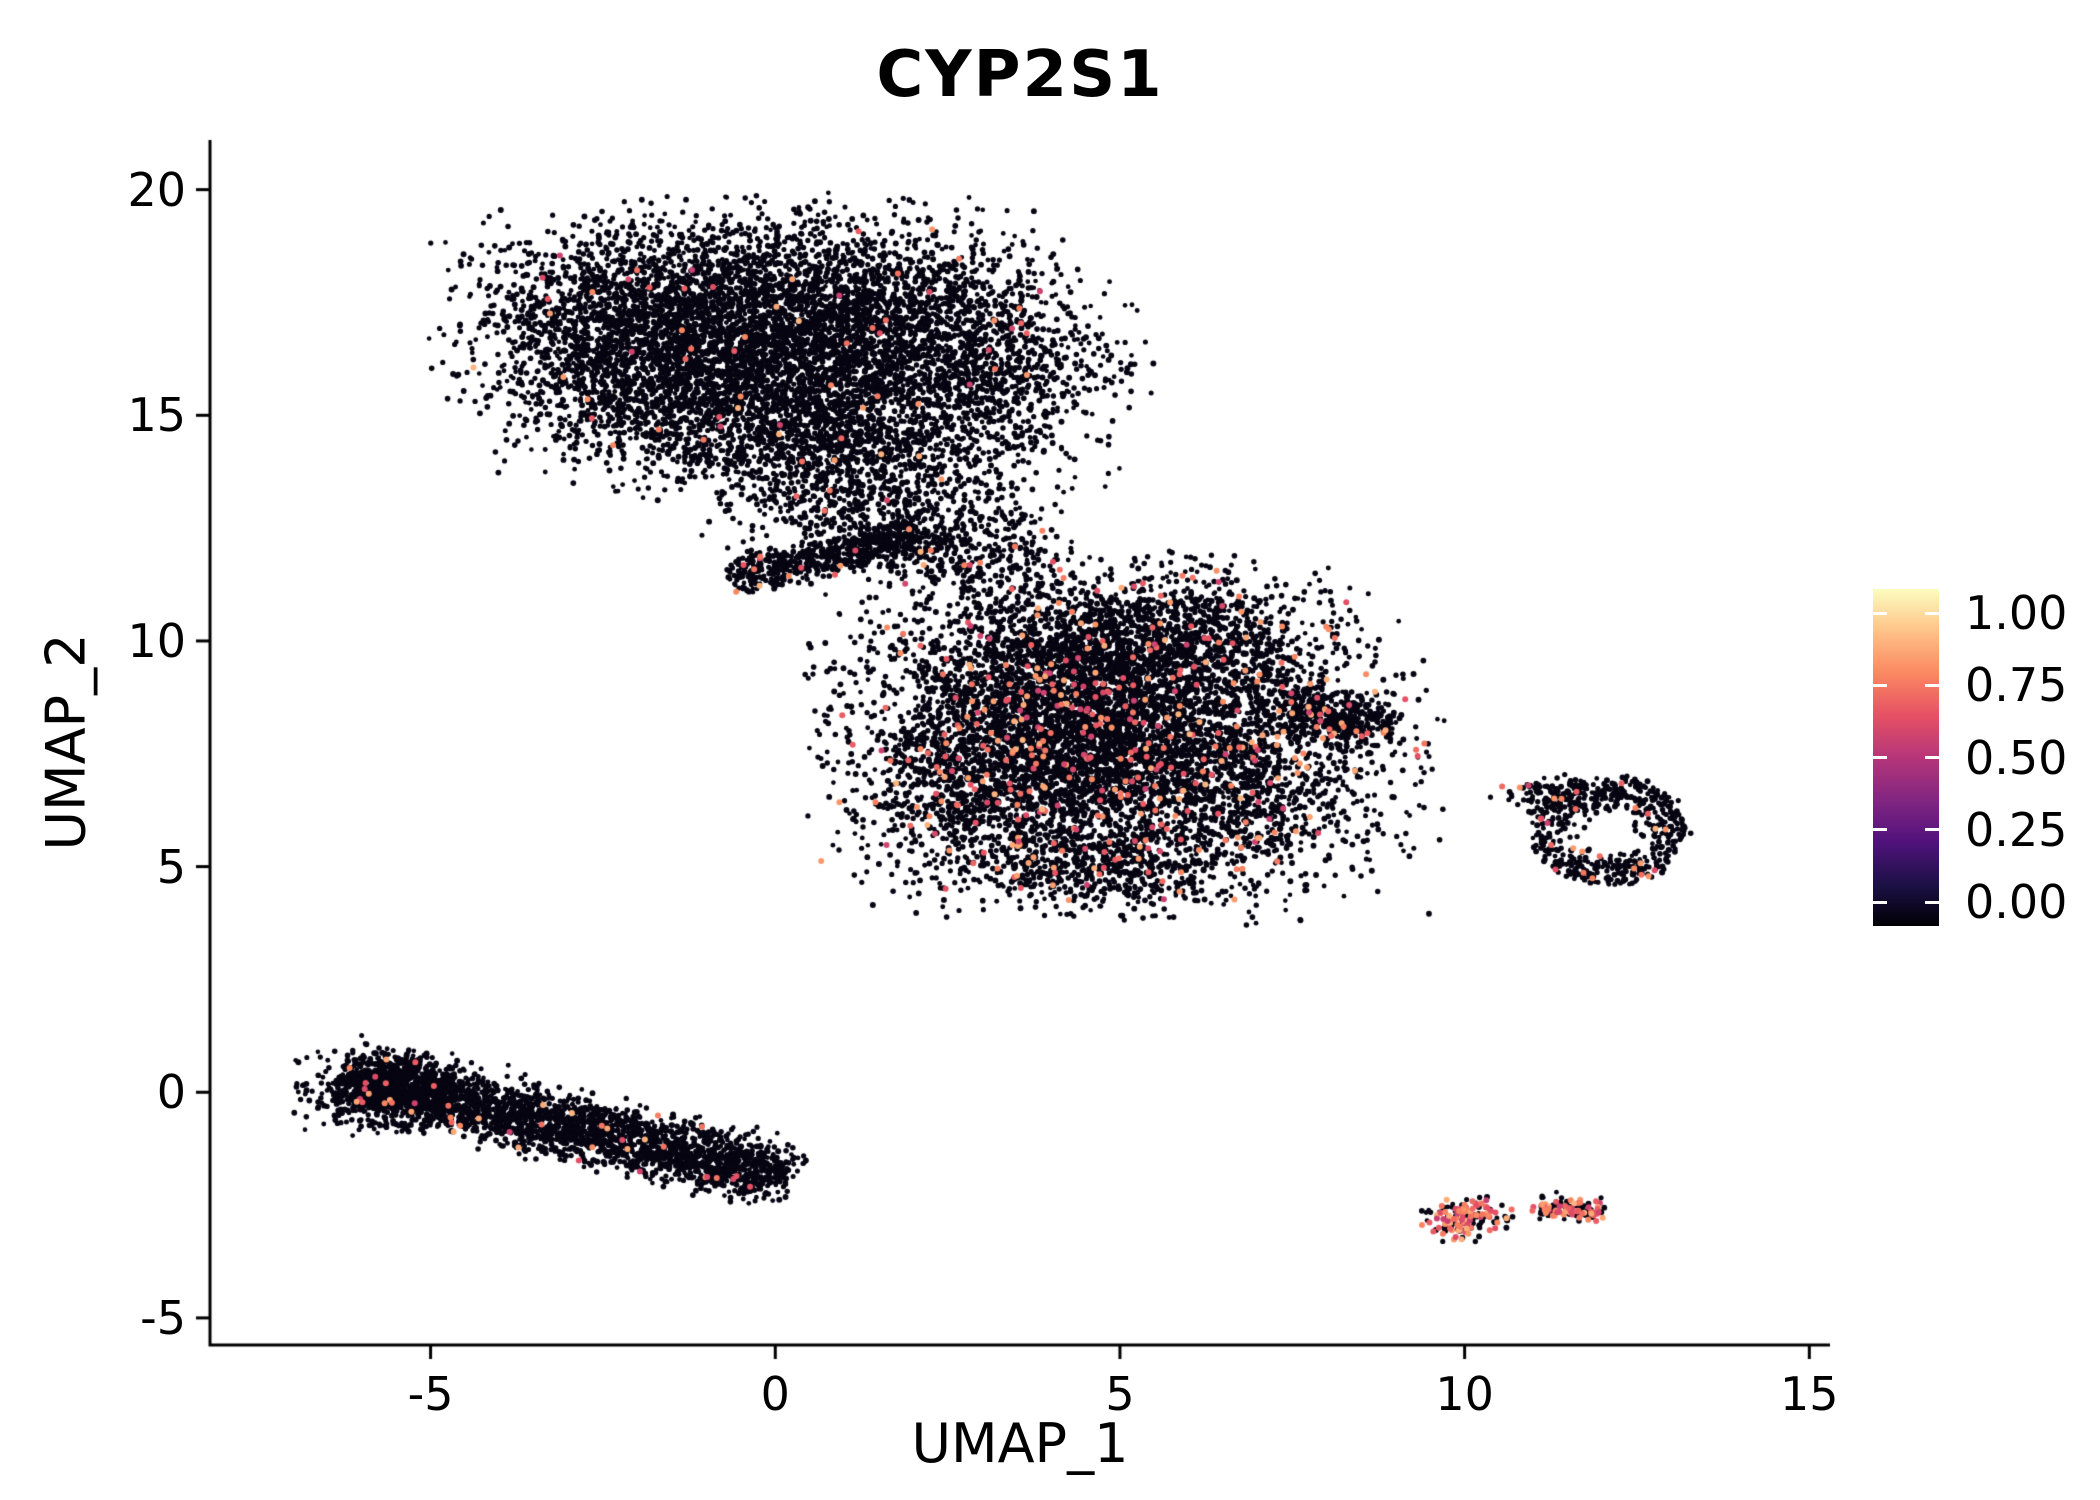  What do you see at coordinates (156, 640) in the screenshot?
I see `y-tick-label: 10` at bounding box center [156, 640].